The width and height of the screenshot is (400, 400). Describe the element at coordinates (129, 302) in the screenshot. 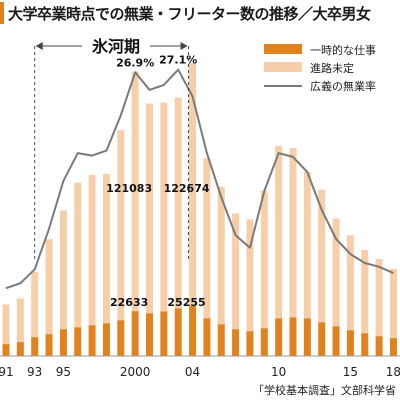

I see `data-label-temp-2000: 22633` at that location.